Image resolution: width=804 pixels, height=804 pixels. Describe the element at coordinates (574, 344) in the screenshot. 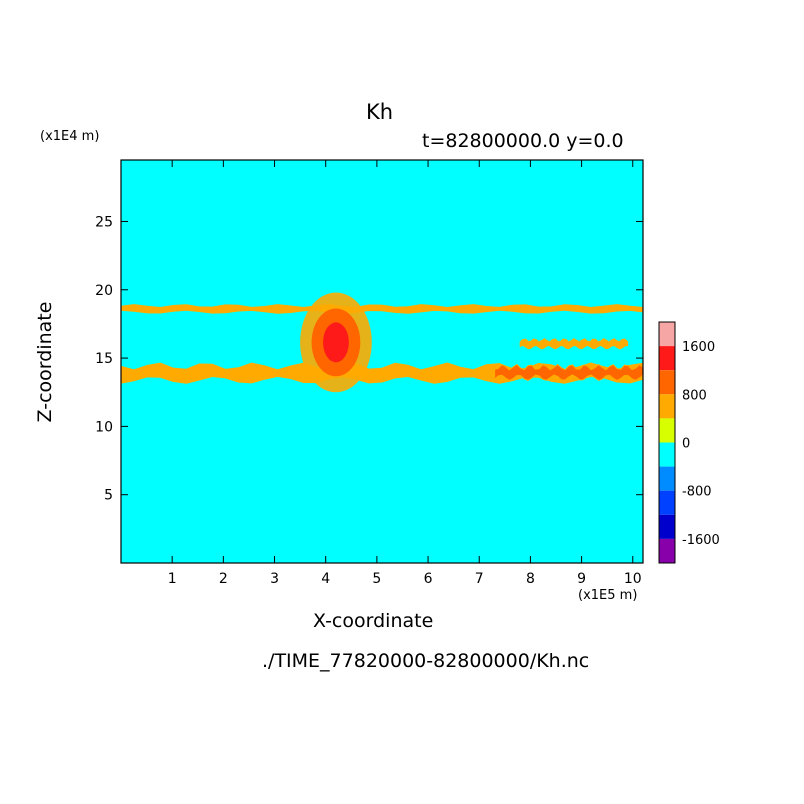

I see `band-region` at that location.